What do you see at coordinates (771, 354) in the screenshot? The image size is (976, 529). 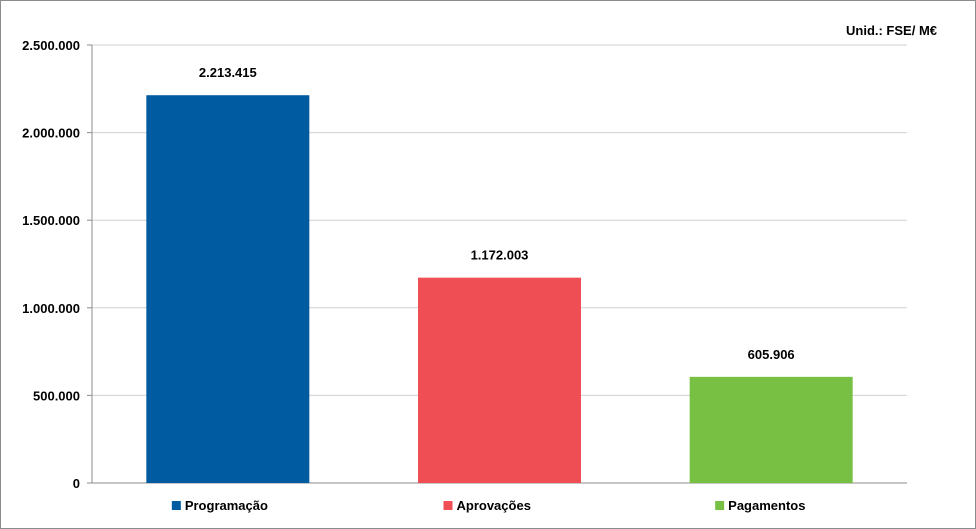 I see `data-label: 605.906` at bounding box center [771, 354].